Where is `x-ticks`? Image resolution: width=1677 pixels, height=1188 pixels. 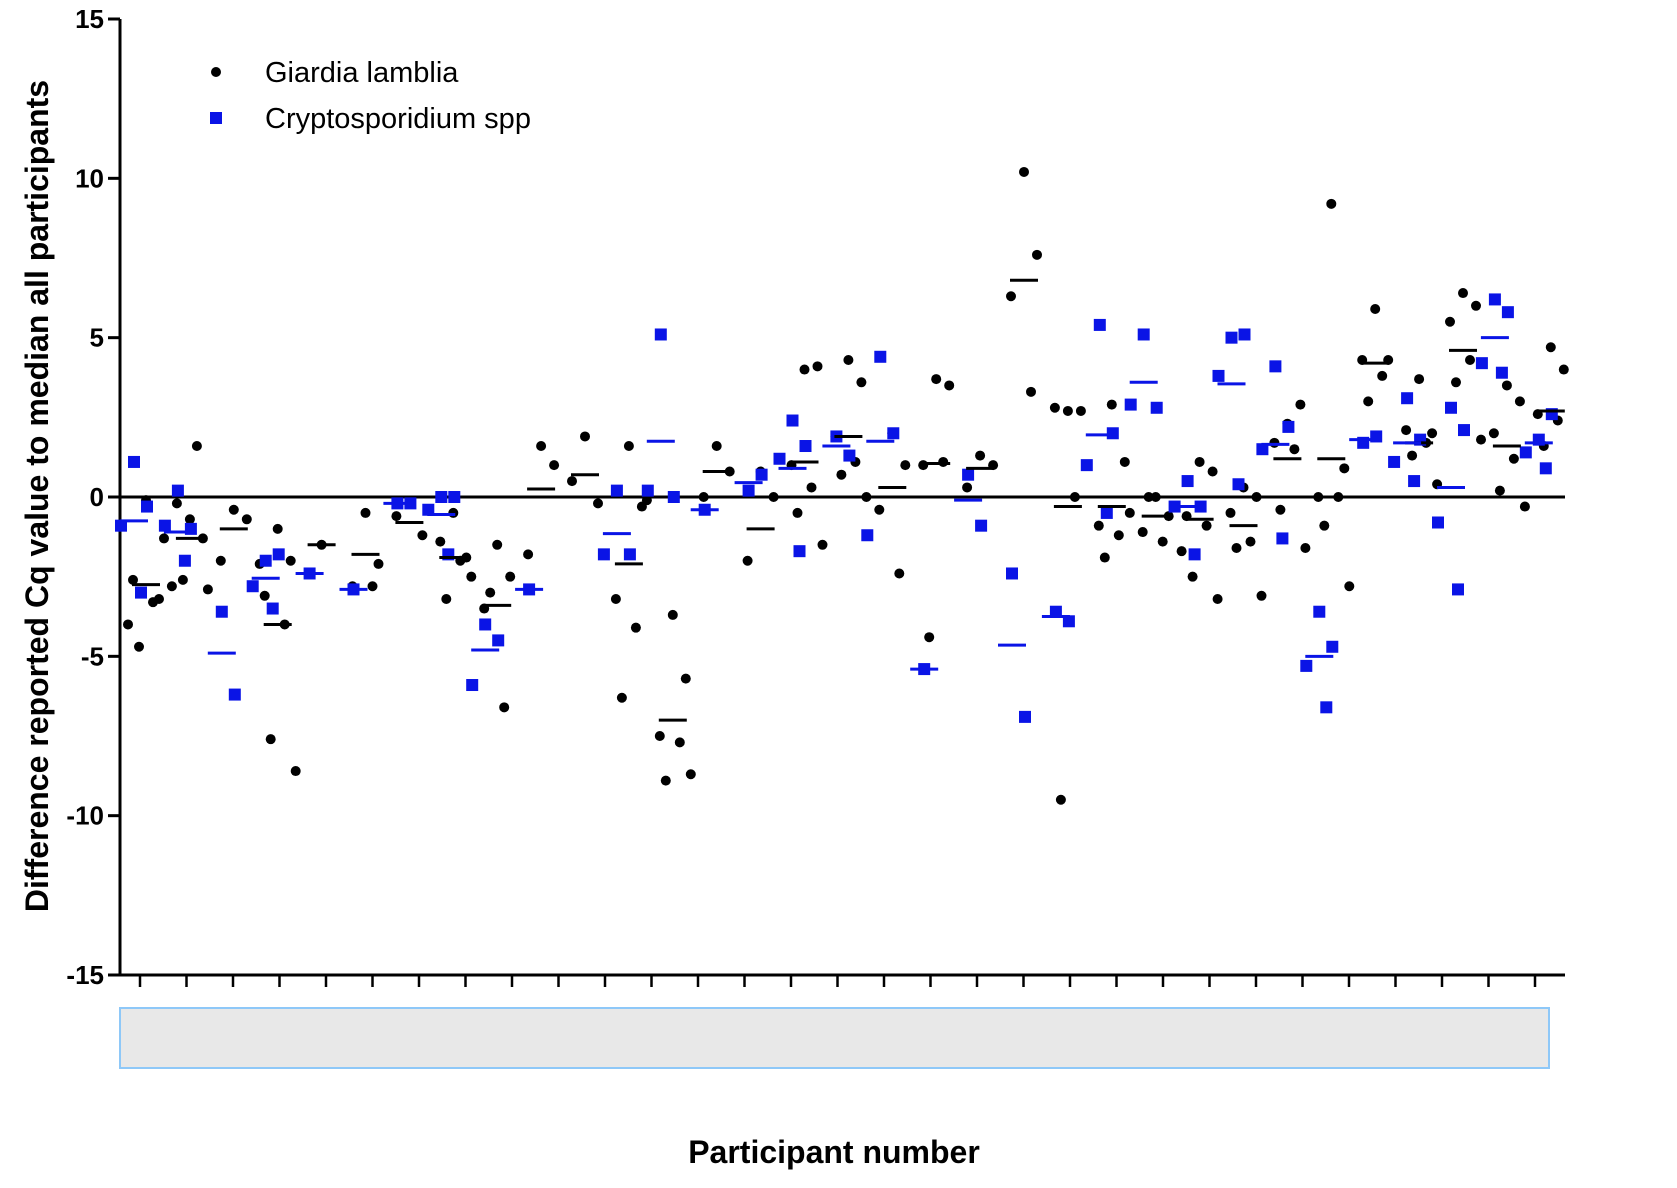 x-ticks is located at coordinates (837, 981).